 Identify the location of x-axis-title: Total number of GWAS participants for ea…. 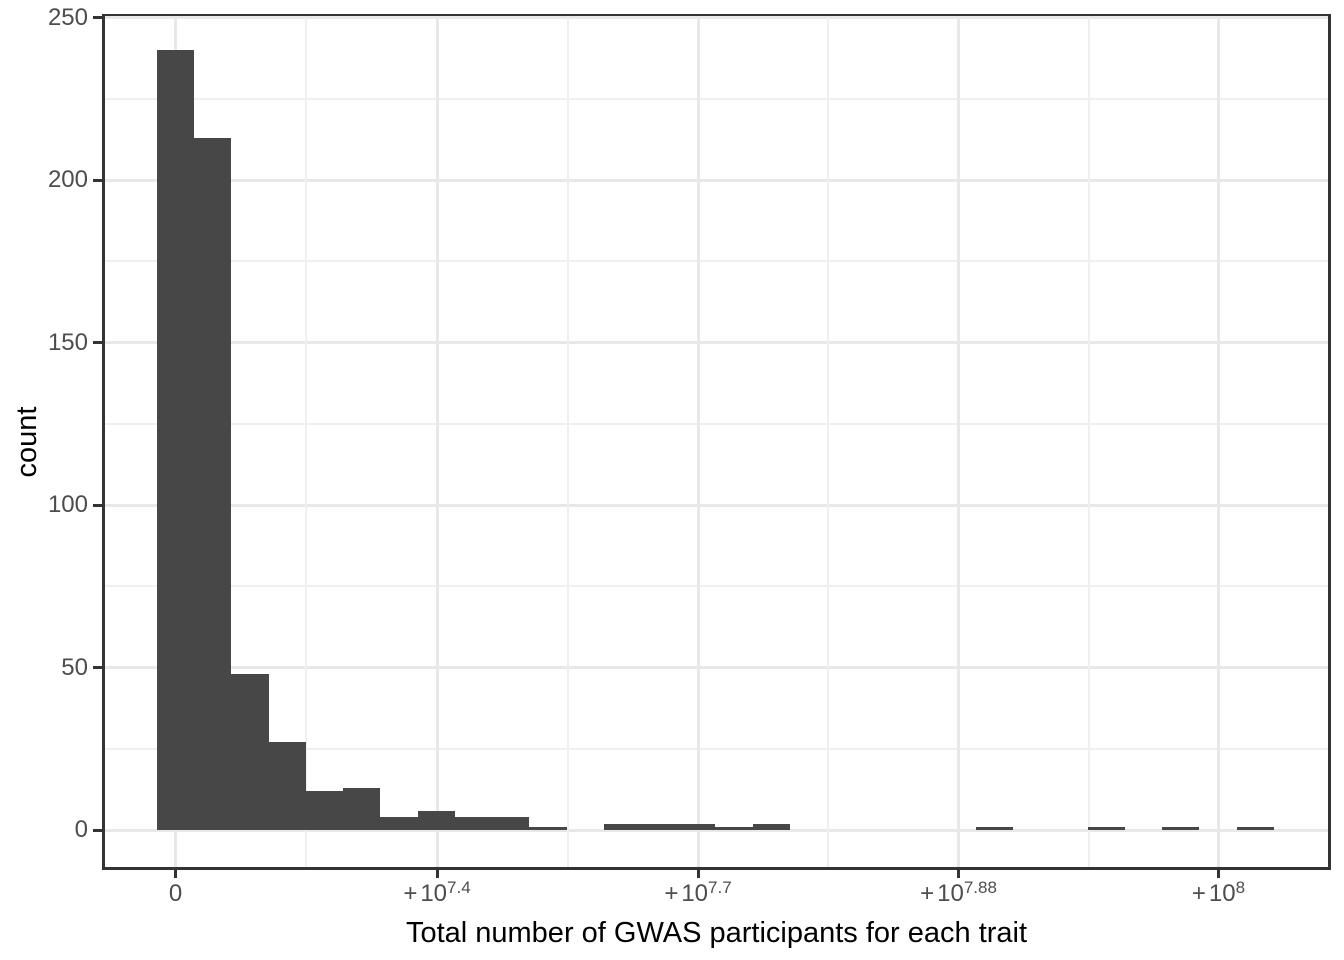
(716, 933).